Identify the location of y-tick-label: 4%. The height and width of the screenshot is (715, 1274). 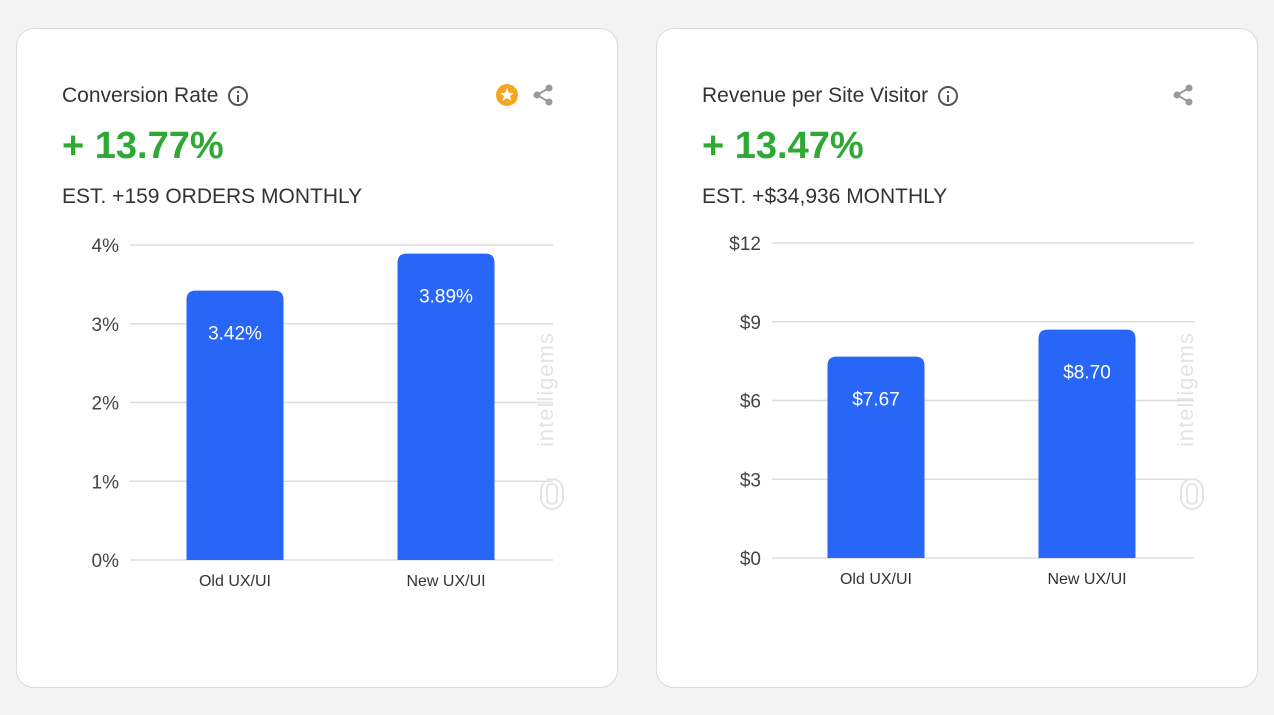
(106, 246).